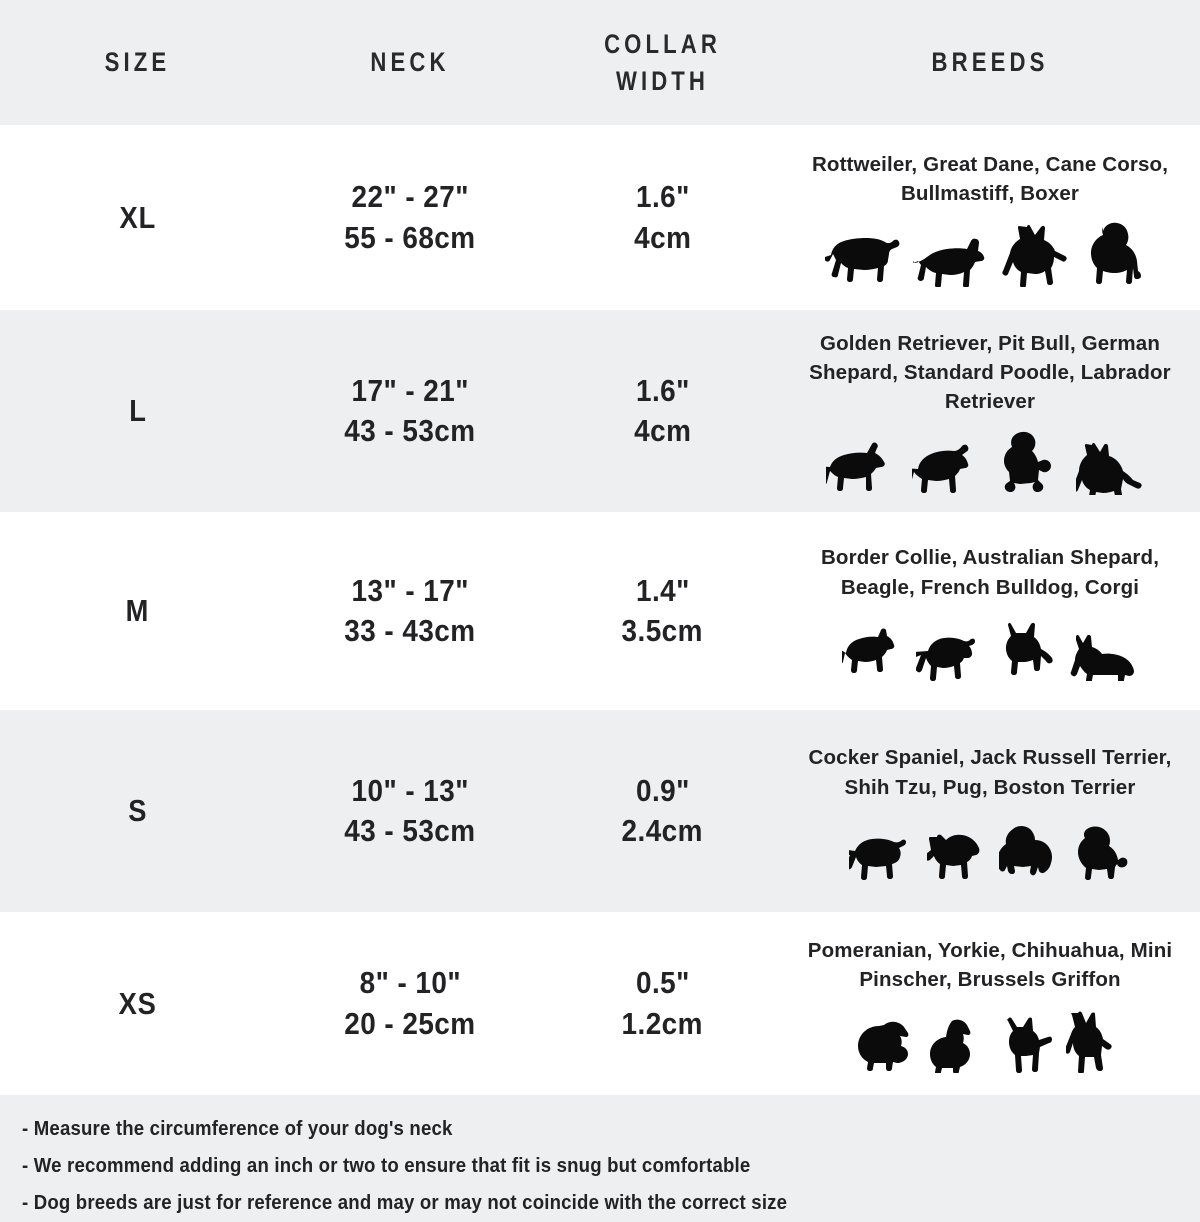  I want to click on rottweiler-icon, so click(862, 260).